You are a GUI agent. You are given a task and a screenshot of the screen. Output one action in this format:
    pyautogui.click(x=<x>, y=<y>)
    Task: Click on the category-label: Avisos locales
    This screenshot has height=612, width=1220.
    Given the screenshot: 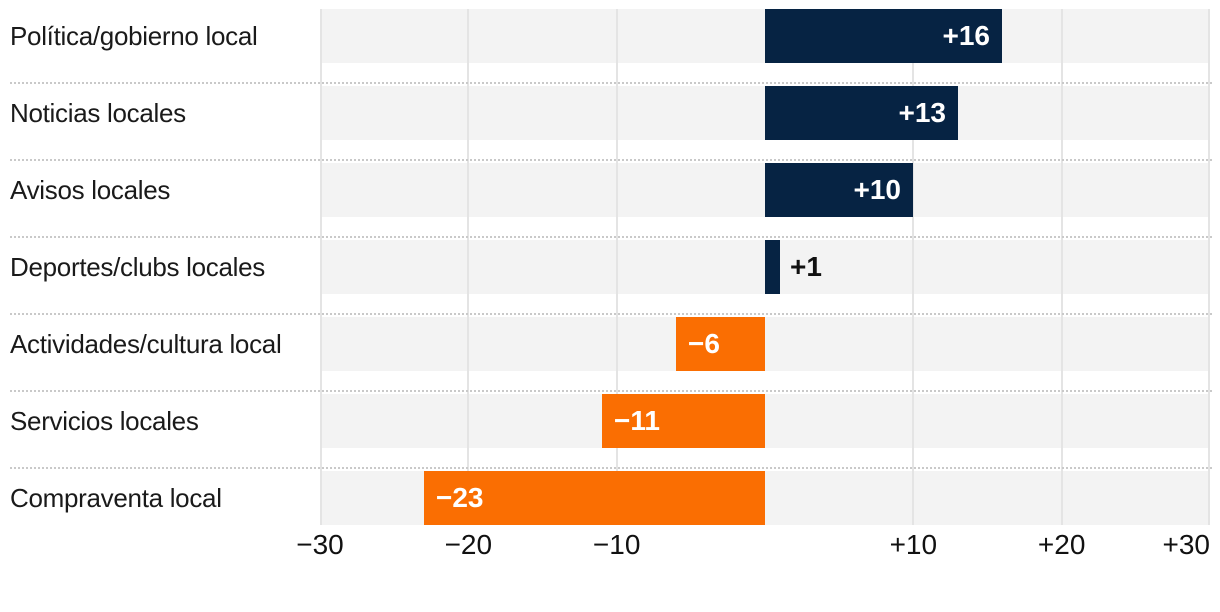 What is the action you would take?
    pyautogui.click(x=90, y=190)
    